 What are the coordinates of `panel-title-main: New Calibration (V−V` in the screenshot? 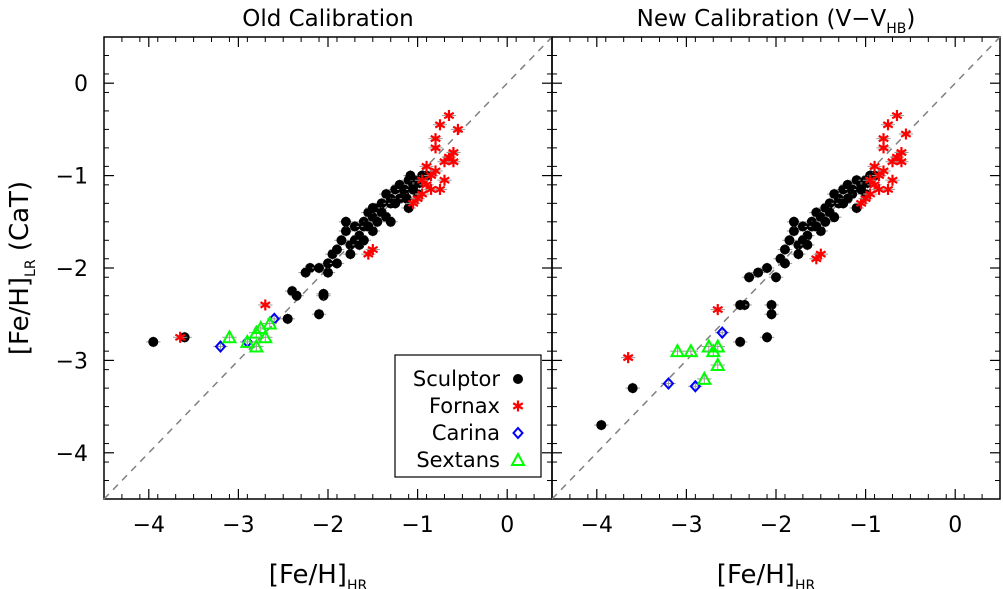 It's located at (762, 19).